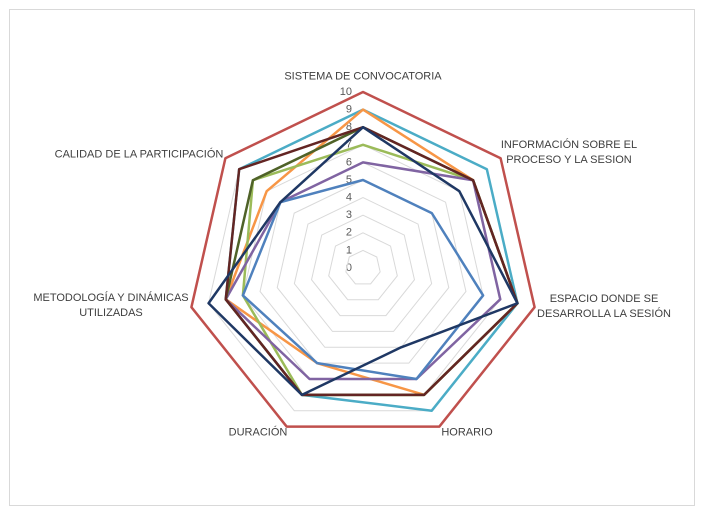 Image resolution: width=704 pixels, height=515 pixels. Describe the element at coordinates (349, 127) in the screenshot. I see `r-tick-label: 8` at that location.